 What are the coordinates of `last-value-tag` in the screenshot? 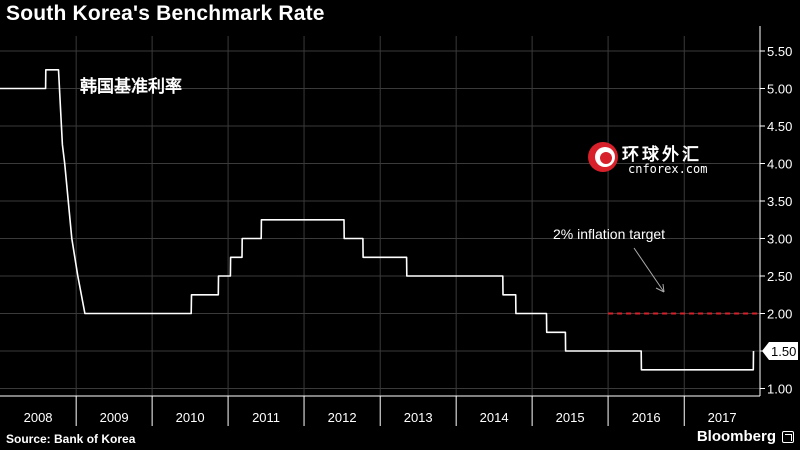 It's located at (780, 351).